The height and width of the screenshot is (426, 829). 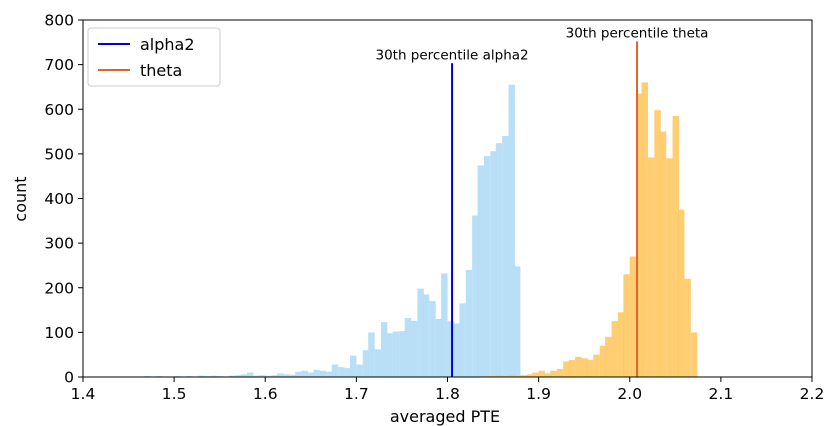 I want to click on x-tick-label: 2.2, so click(x=812, y=394).